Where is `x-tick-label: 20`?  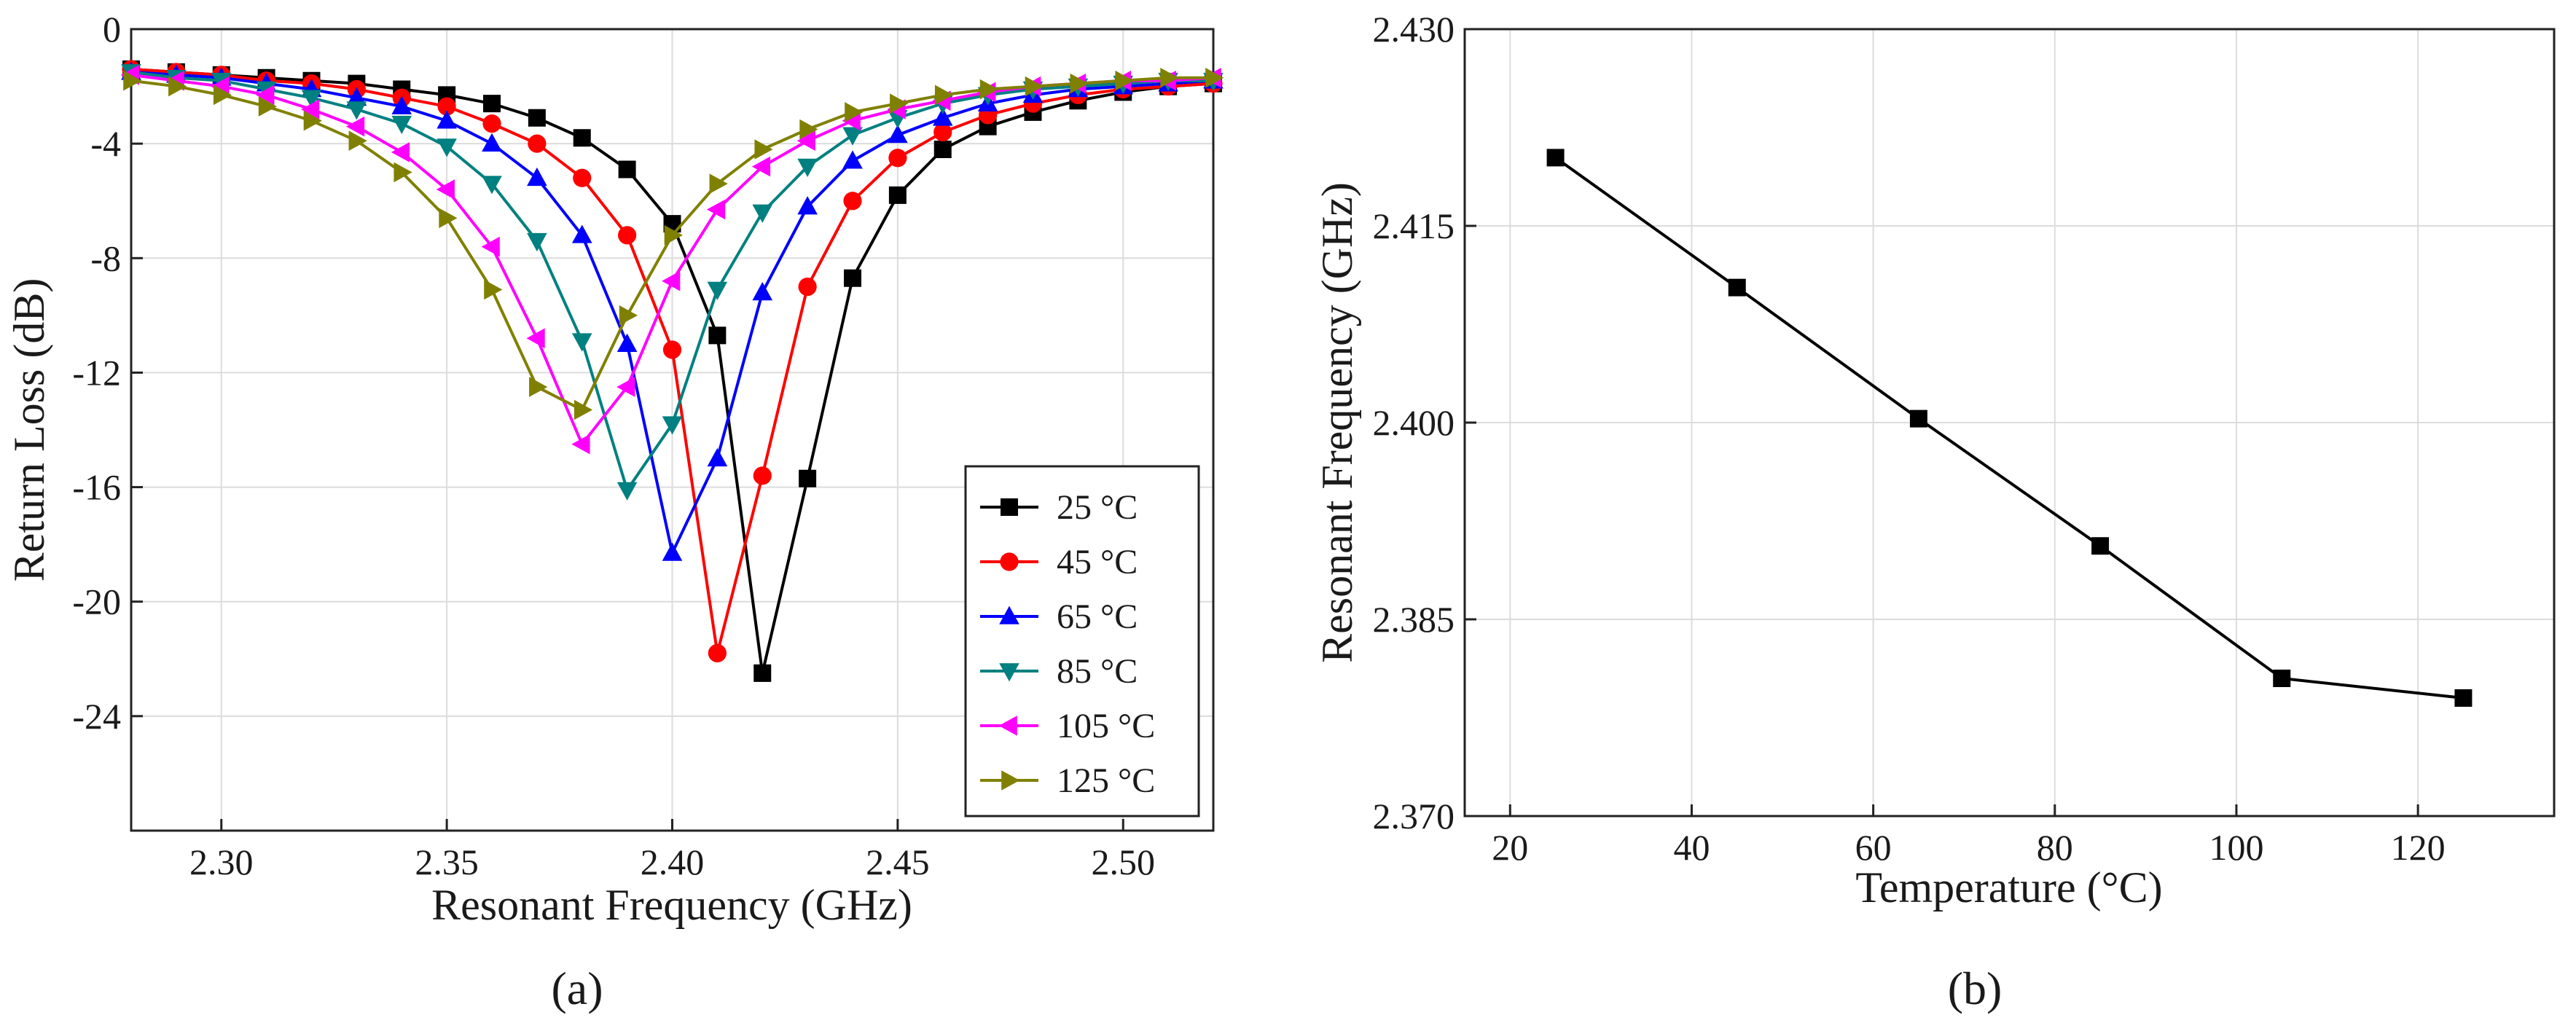 x-tick-label: 20 is located at coordinates (1510, 848).